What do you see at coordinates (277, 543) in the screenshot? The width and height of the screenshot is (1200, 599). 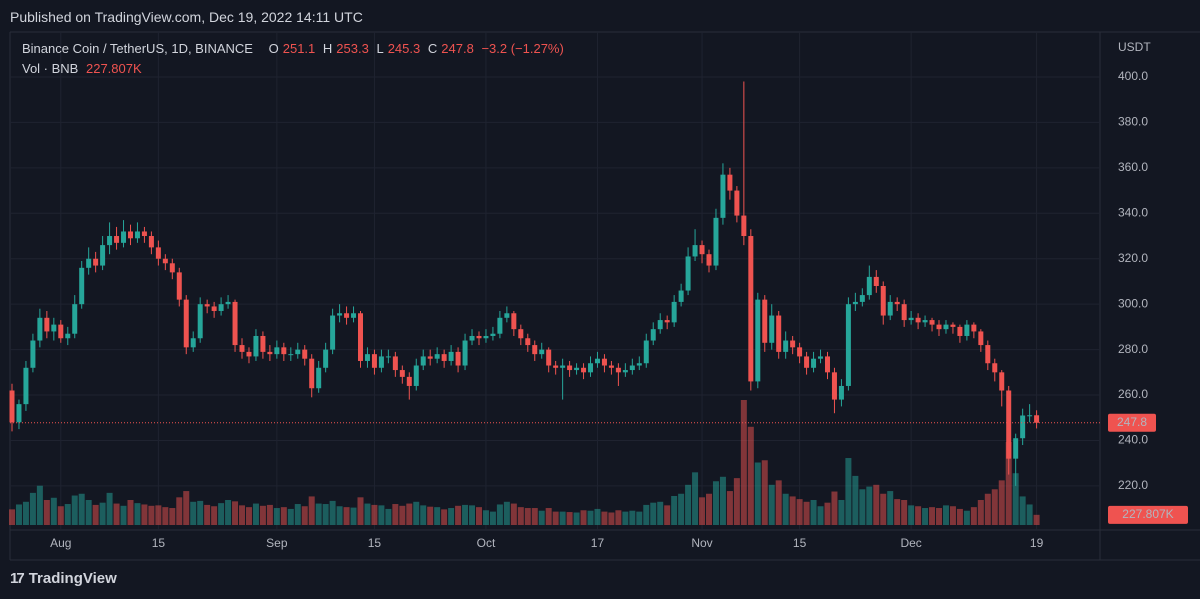 I see `x-tick-label: Sep` at bounding box center [277, 543].